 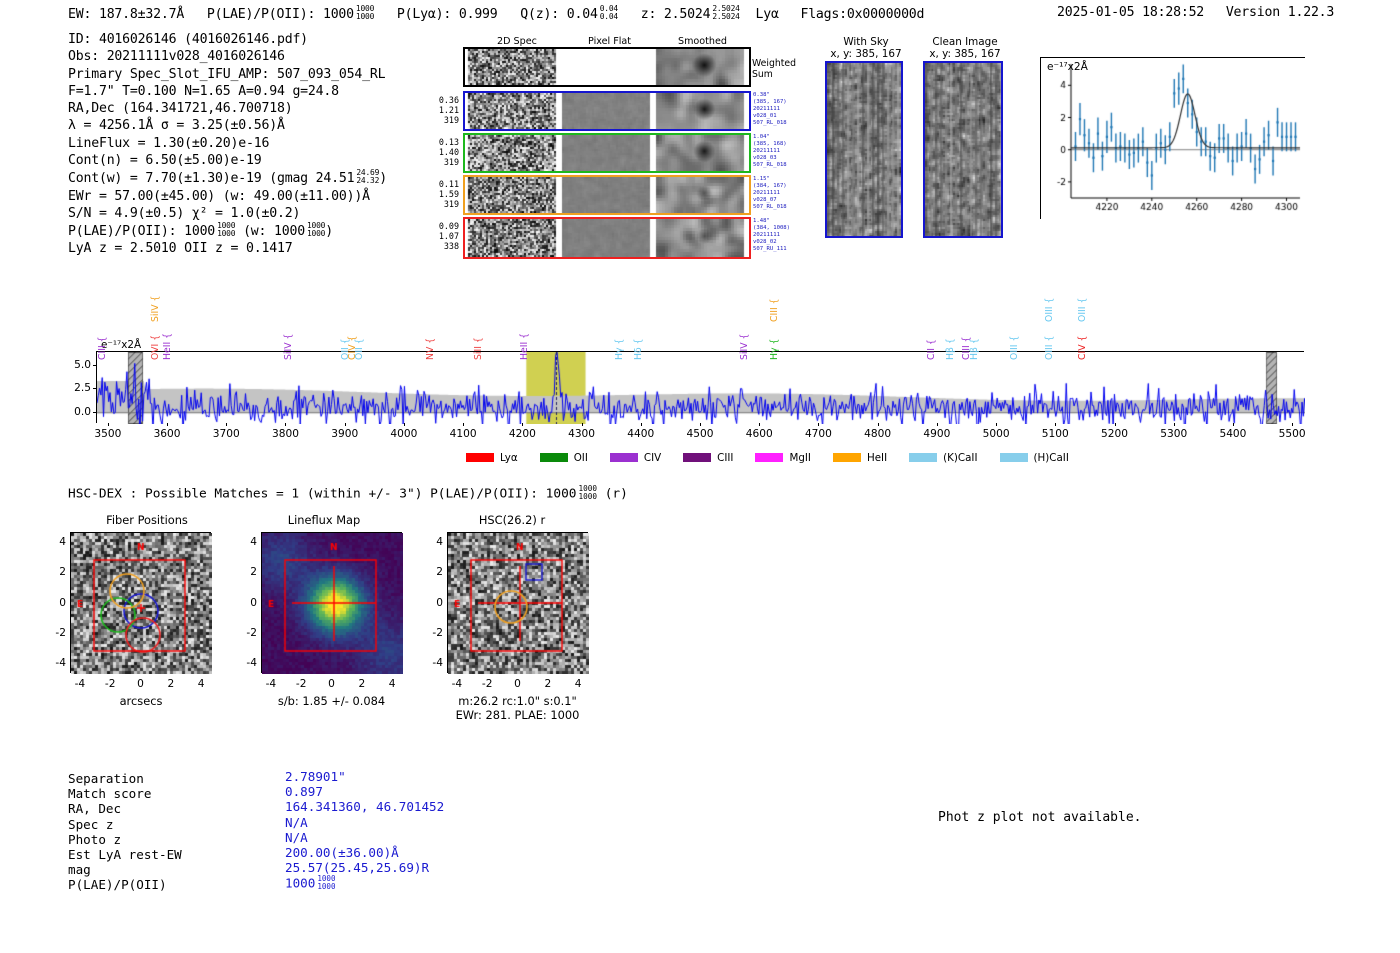 What do you see at coordinates (725, 458) in the screenshot?
I see `legend-label: CIII` at bounding box center [725, 458].